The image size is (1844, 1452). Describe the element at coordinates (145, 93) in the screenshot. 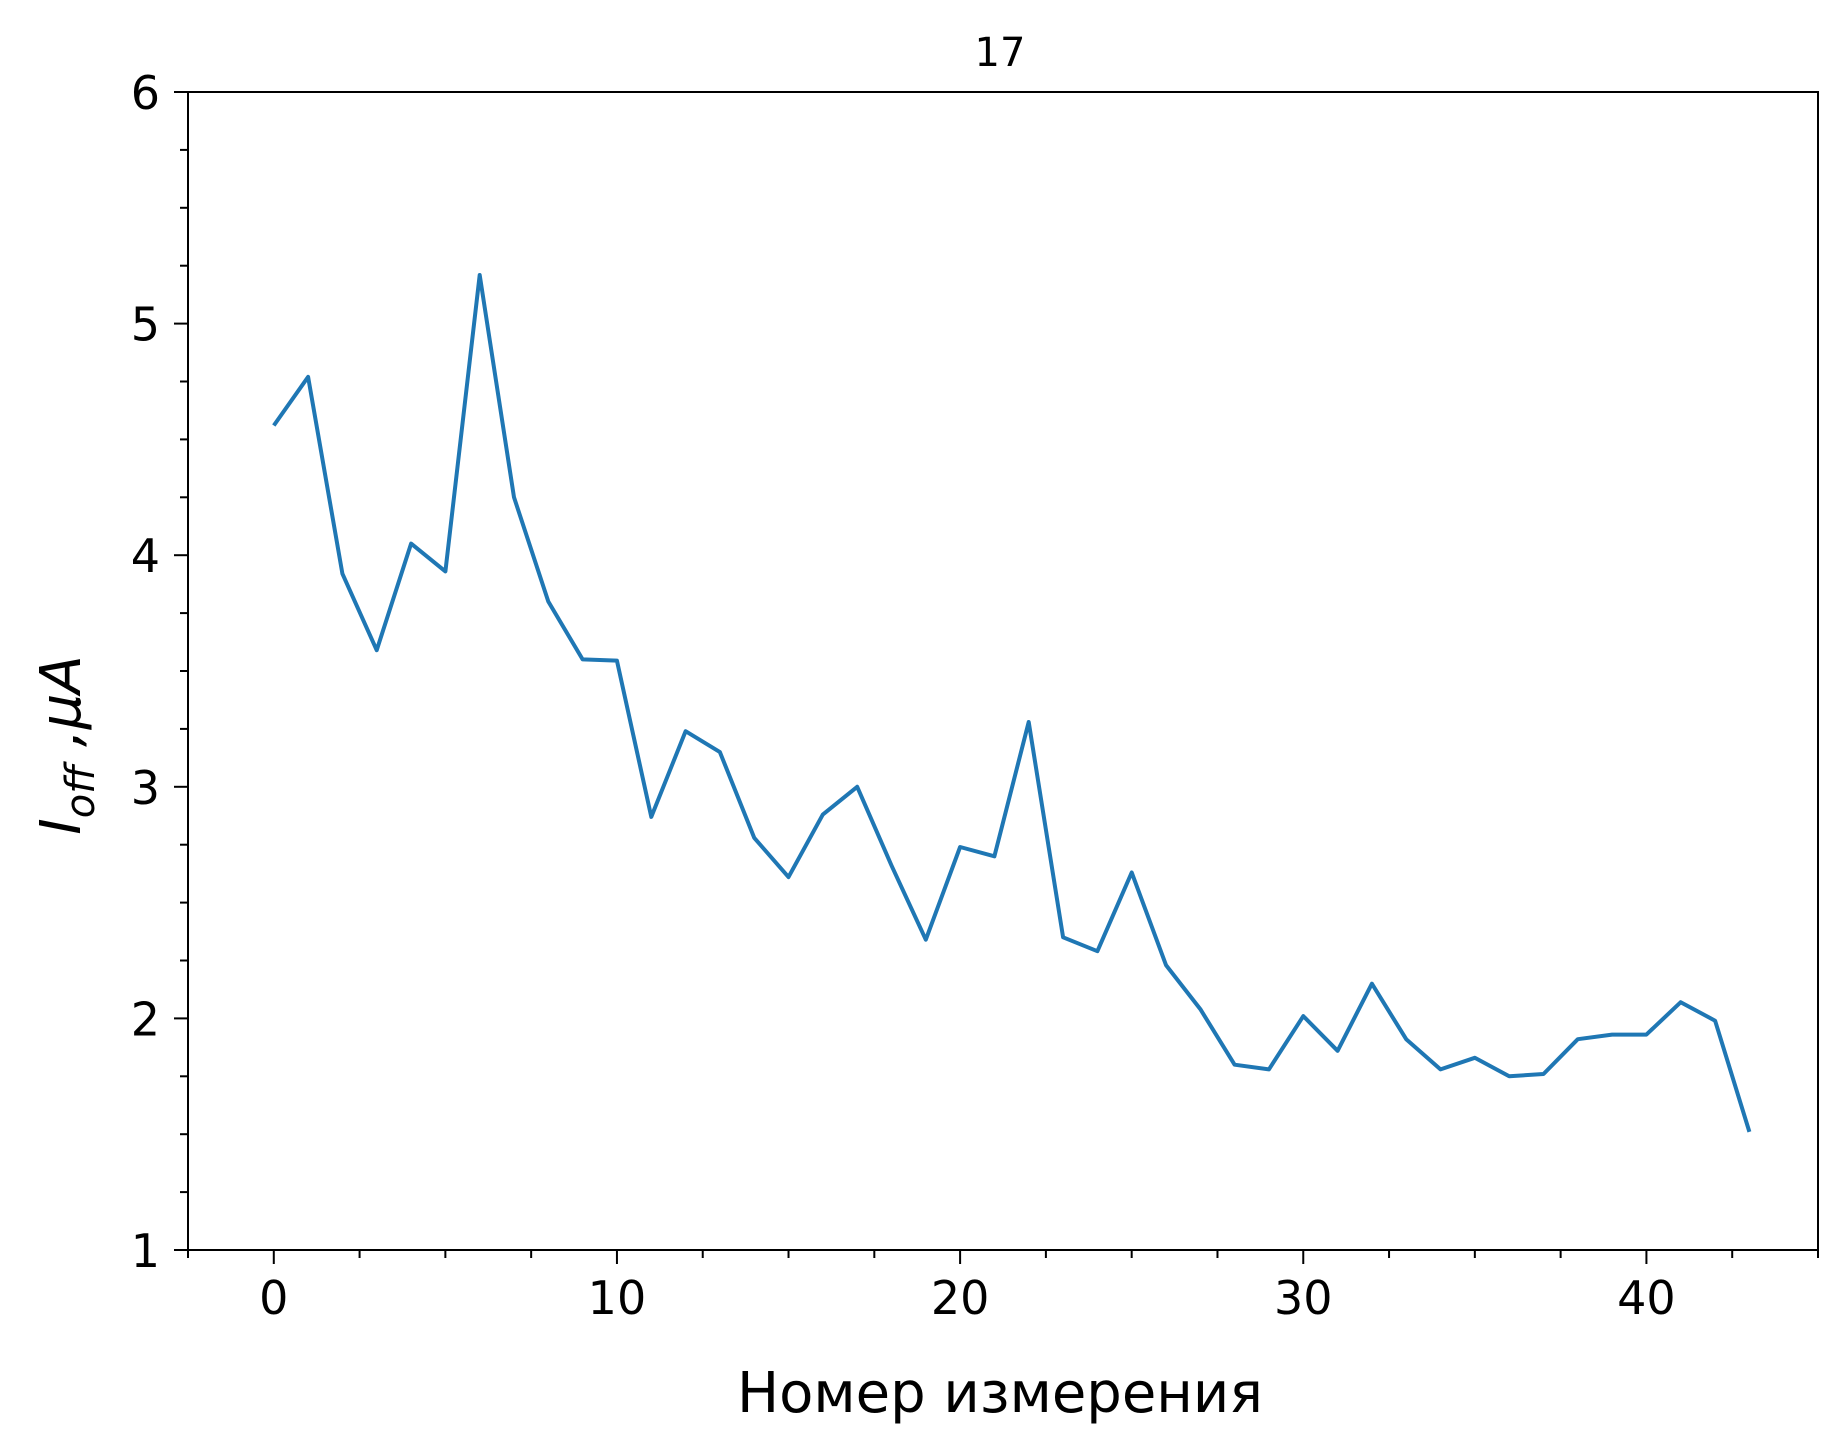

I see `y-tick-label: 6` at that location.